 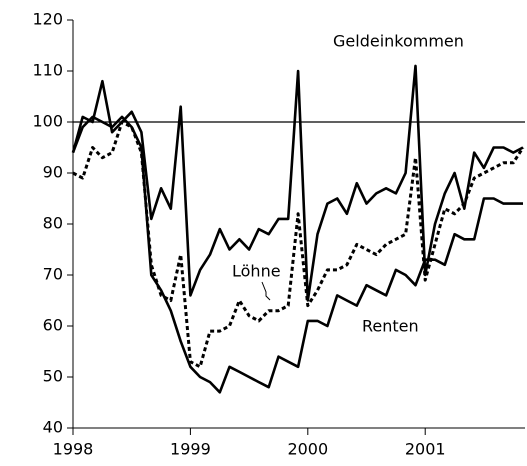 What do you see at coordinates (53, 427) in the screenshot?
I see `y-tick-label: 40` at bounding box center [53, 427].